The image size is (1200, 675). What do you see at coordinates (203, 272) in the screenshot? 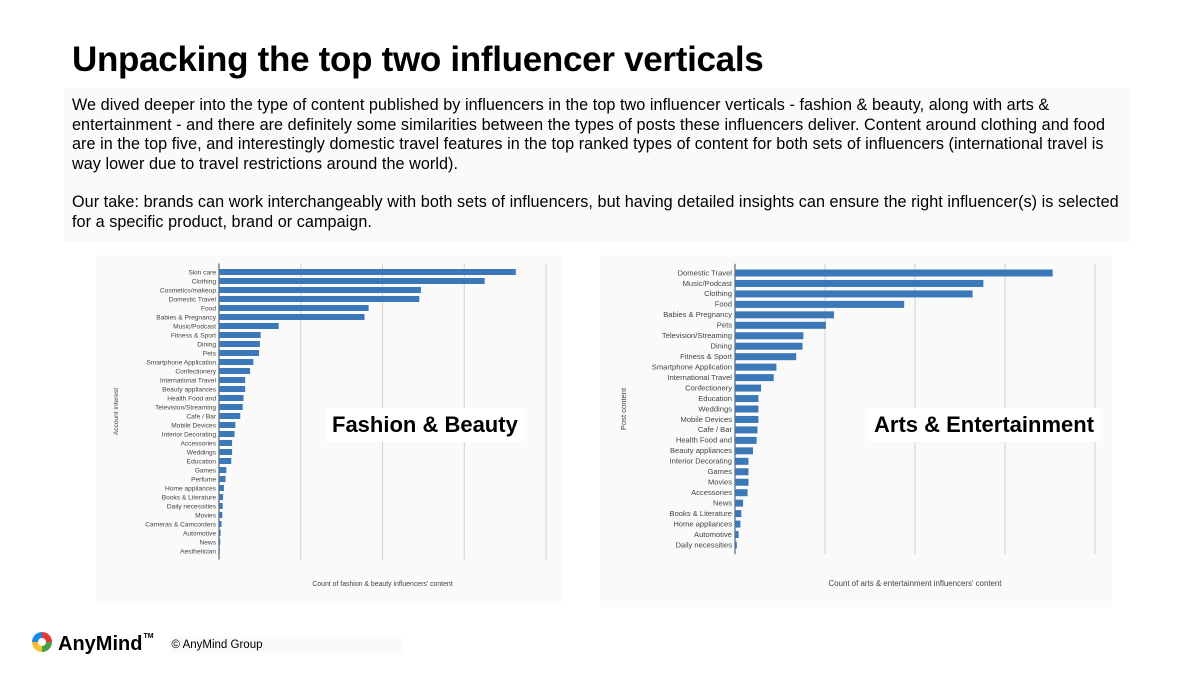
I see `fb-tick-skin-care: Skin care` at bounding box center [203, 272].